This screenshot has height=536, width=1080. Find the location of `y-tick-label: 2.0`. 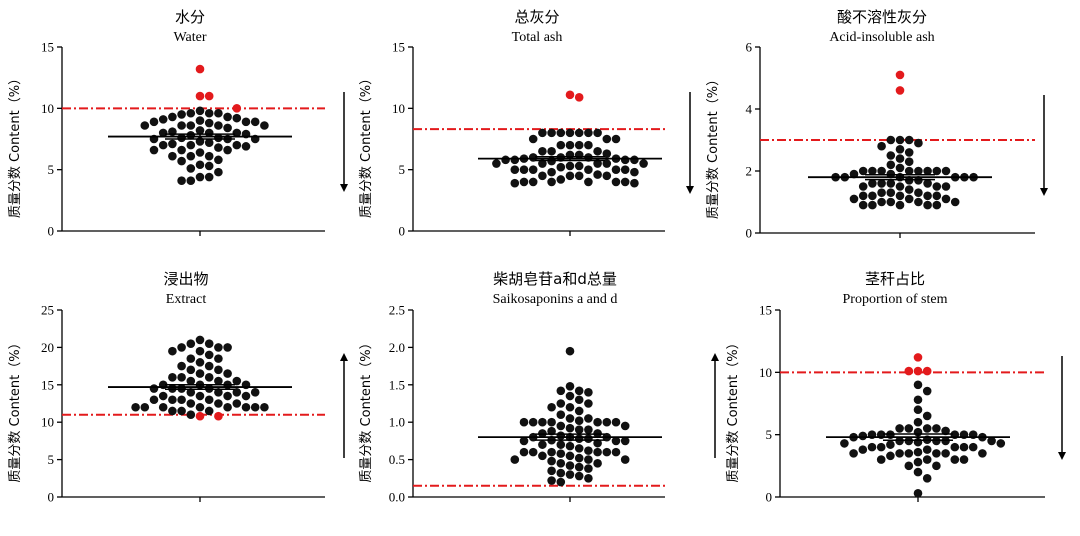

y-tick-label: 2.0 is located at coordinates (397, 347).